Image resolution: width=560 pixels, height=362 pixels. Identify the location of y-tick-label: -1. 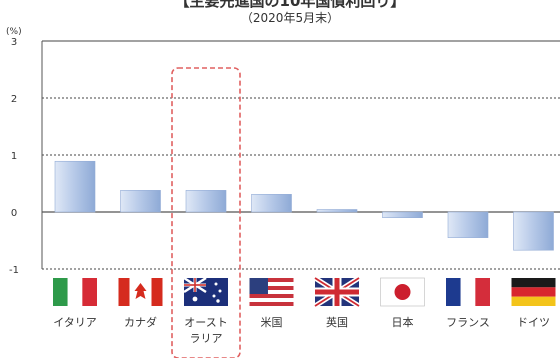
(14, 270).